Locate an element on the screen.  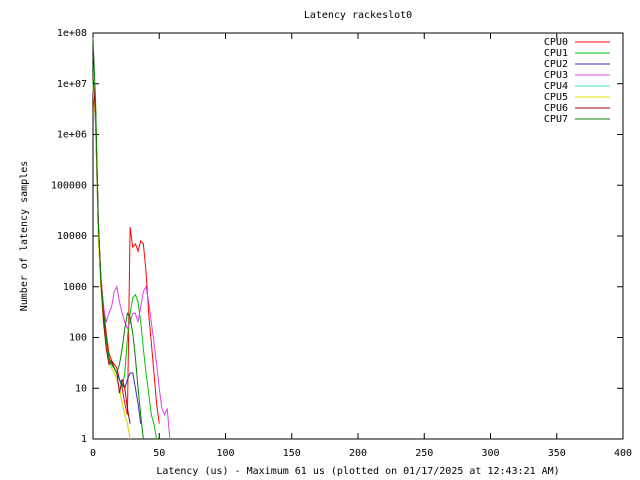
y-tick-label: 1e+06 is located at coordinates (72, 135).